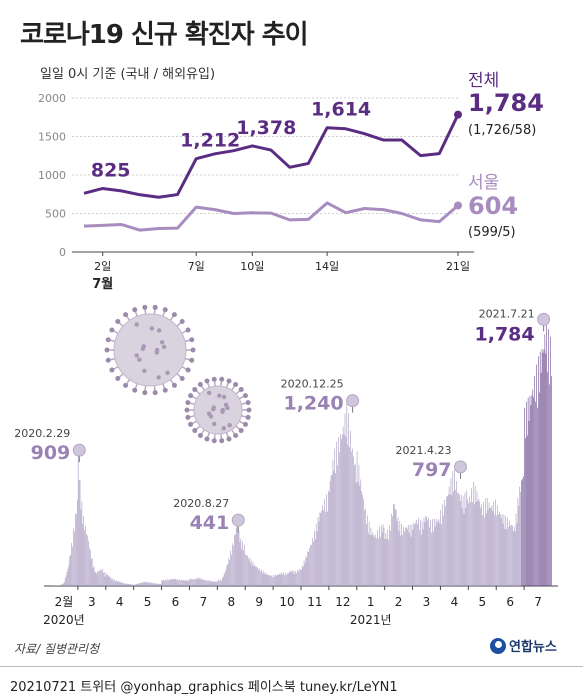 Image resolution: width=583 pixels, height=700 pixels. I want to click on series-end-marker-nationwide, so click(458, 114).